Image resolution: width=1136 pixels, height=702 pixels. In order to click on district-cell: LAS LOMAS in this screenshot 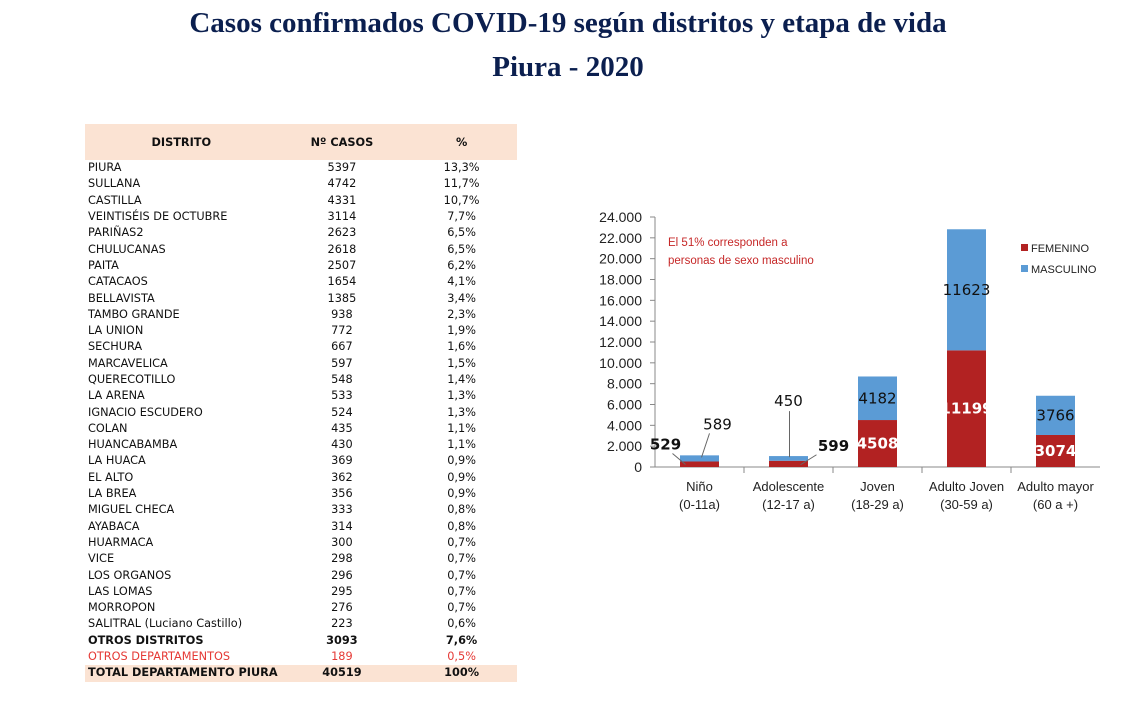, I will do `click(120, 591)`.